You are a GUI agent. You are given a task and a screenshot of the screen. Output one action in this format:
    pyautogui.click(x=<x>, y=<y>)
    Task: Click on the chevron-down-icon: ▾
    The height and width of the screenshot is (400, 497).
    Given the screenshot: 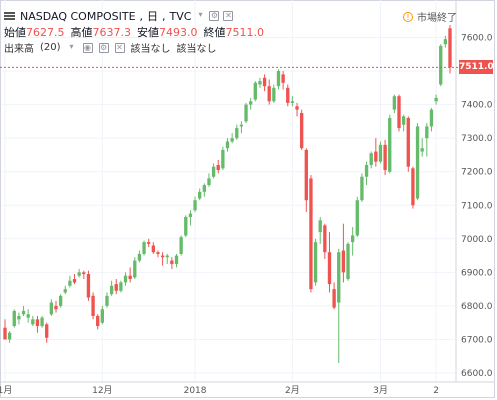 What is the action you would take?
    pyautogui.click(x=200, y=14)
    